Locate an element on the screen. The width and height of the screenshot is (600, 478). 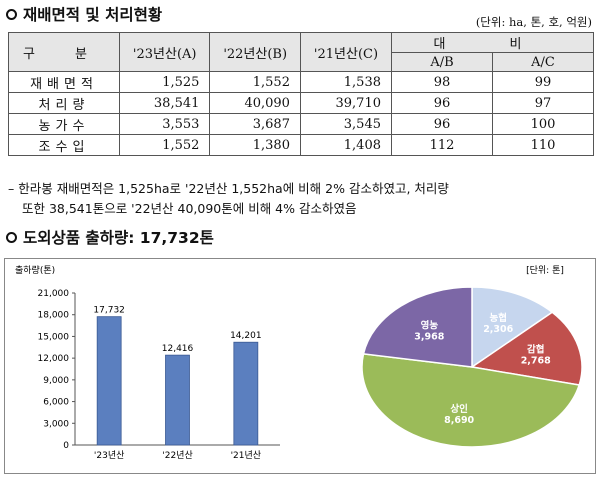
table-row: 처리량 38,541 40,090 39,710 96 97 is located at coordinates (301, 103).